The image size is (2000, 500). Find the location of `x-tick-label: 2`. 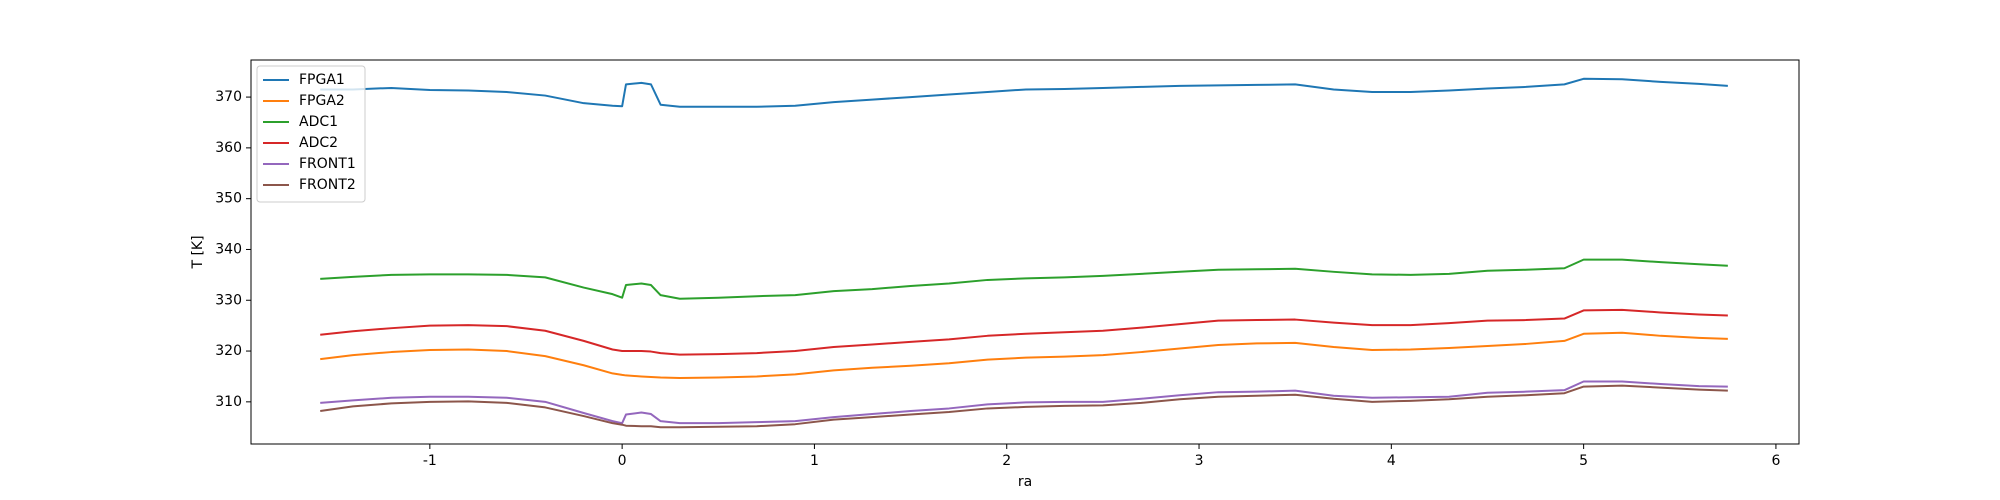

x-tick-label: 2 is located at coordinates (1006, 461).